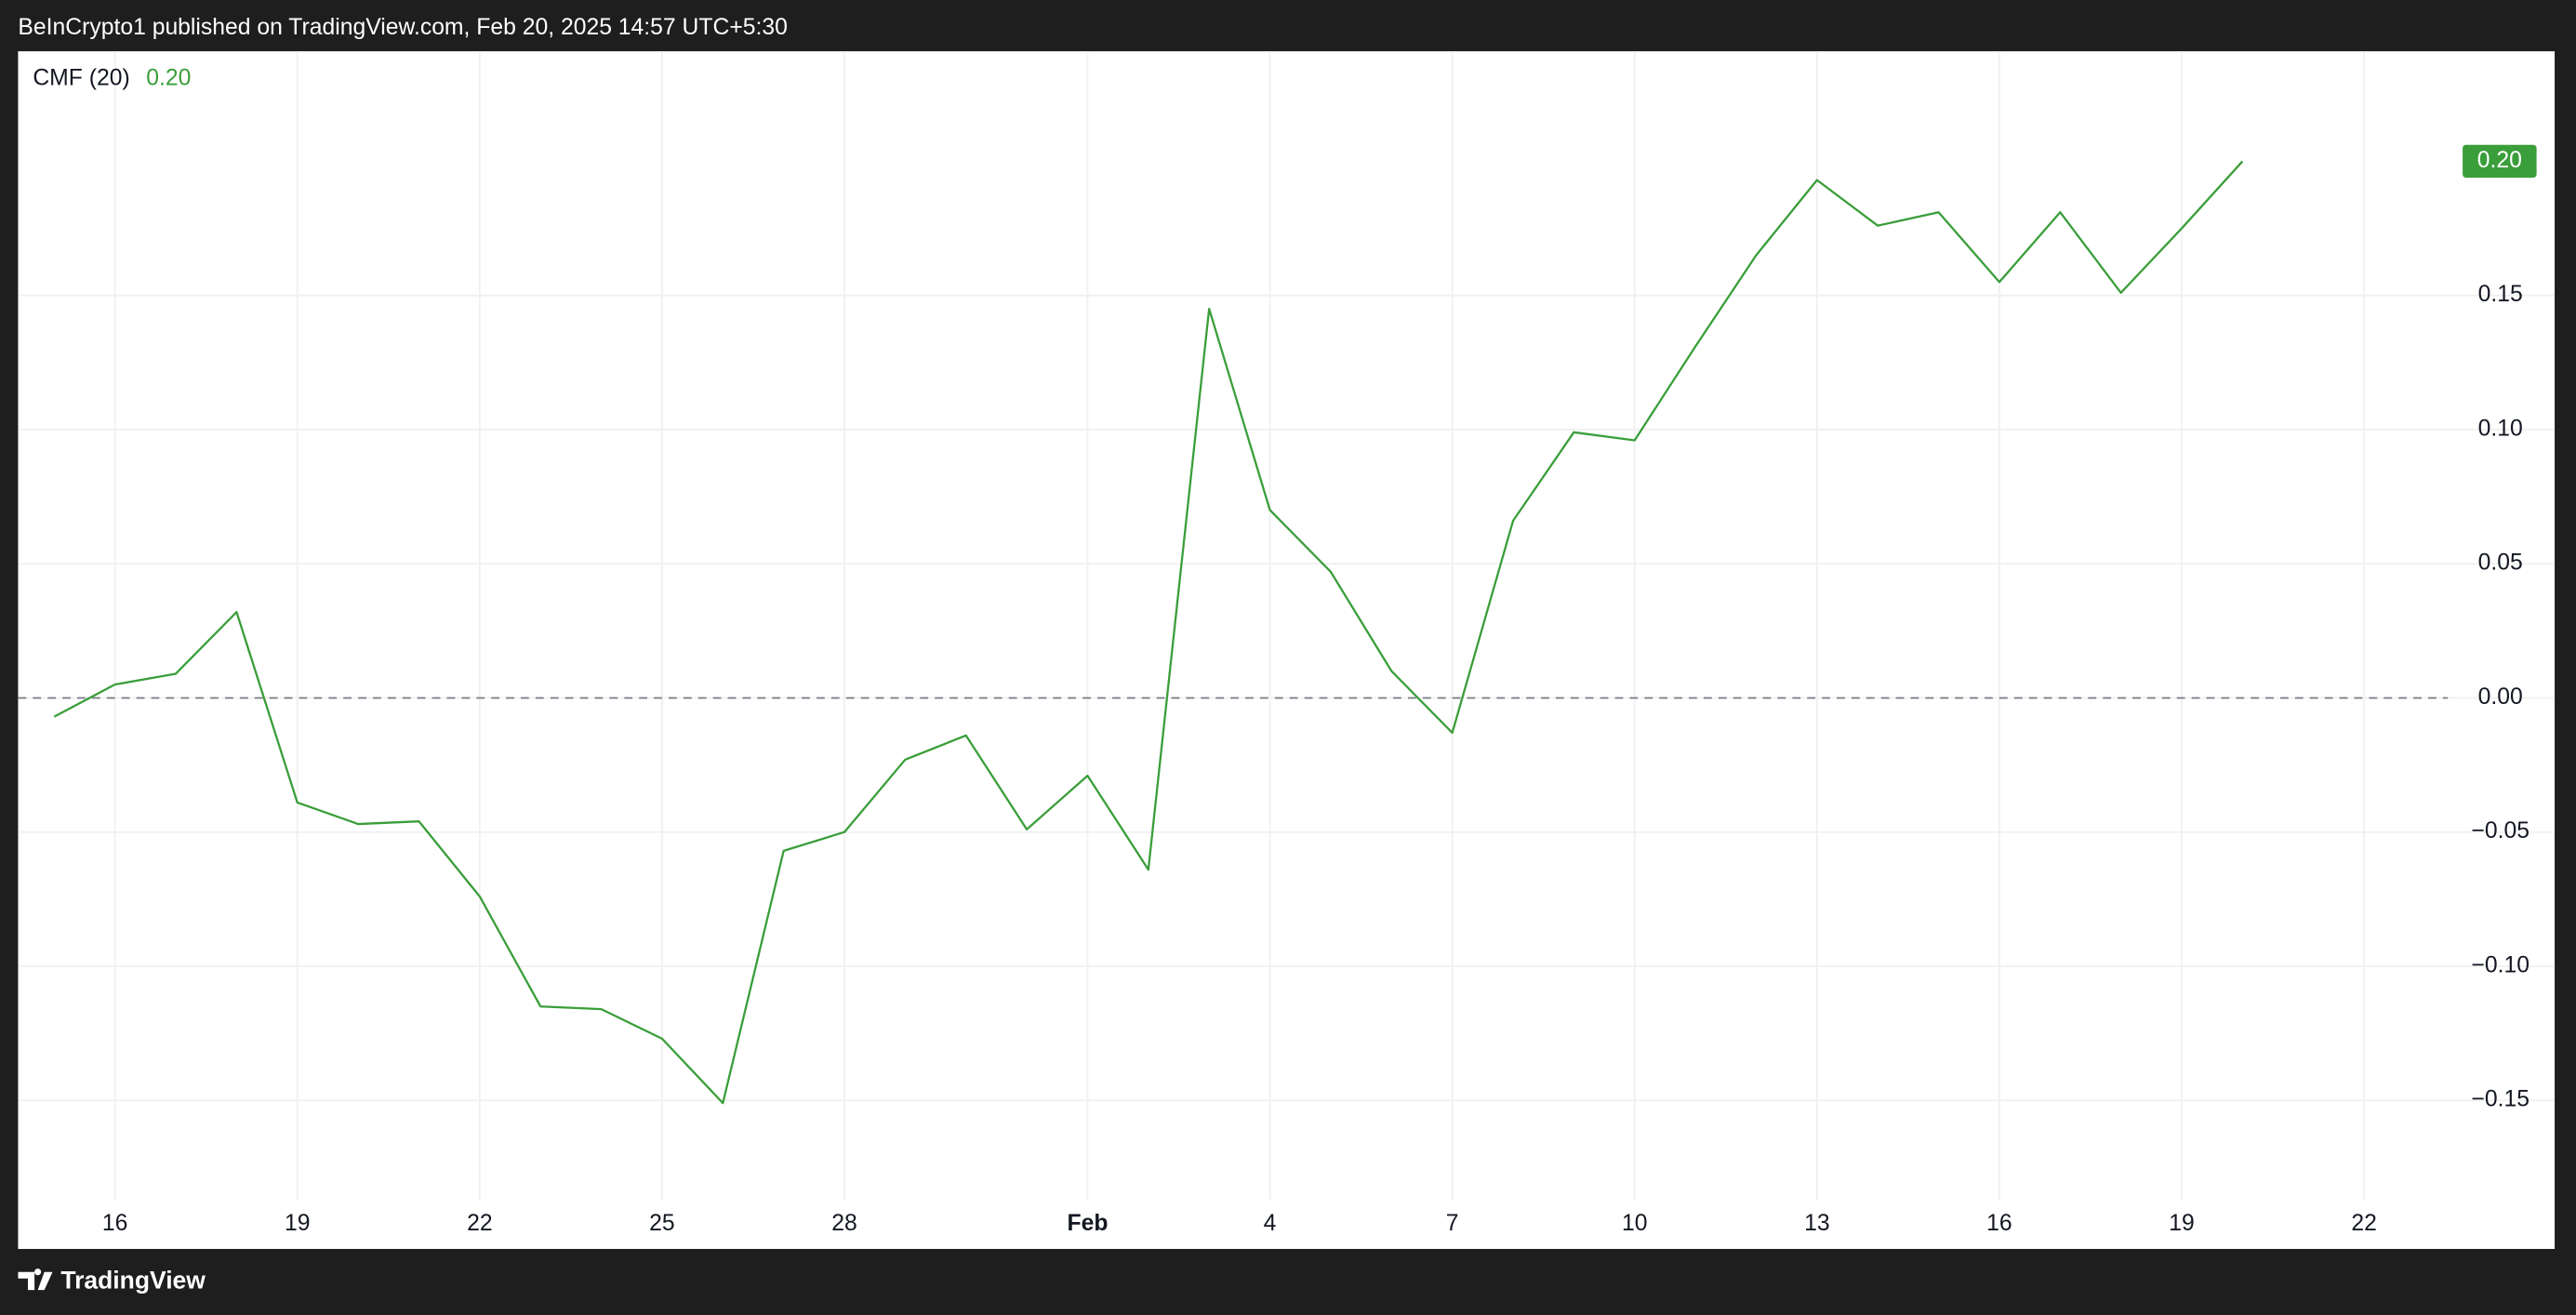 The image size is (2576, 1315). What do you see at coordinates (2500, 428) in the screenshot?
I see `y-tick-label: 0.10` at bounding box center [2500, 428].